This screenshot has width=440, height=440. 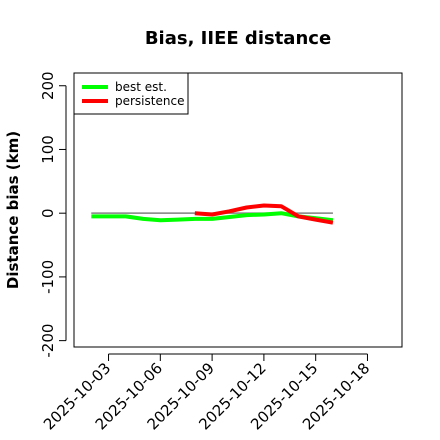 I want to click on y-tick-label: 100, so click(x=48, y=149).